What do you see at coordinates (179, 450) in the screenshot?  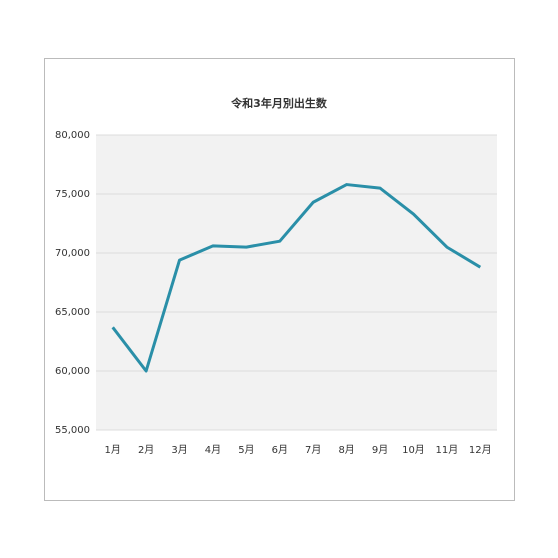 I see `x-tick-label: 3月` at bounding box center [179, 450].